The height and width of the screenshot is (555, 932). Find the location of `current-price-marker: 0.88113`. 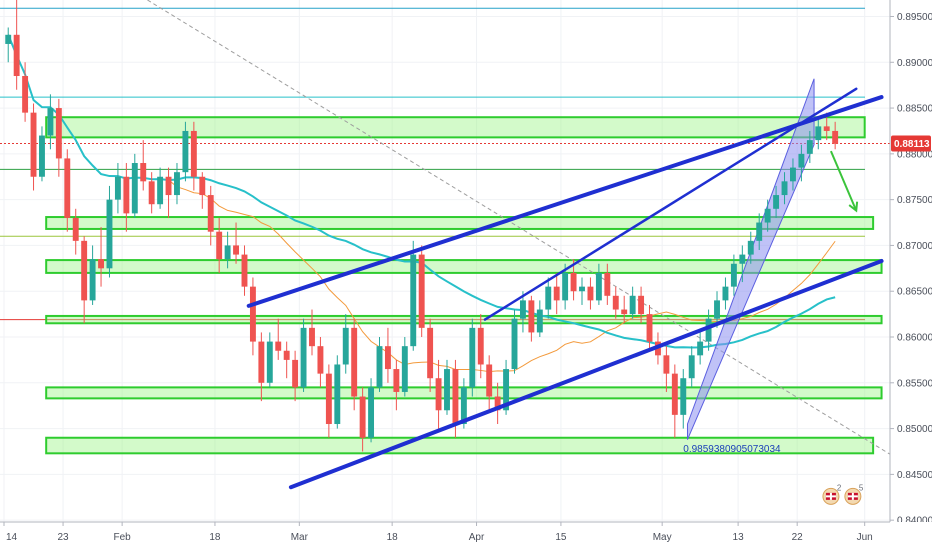

current-price-marker: 0.88113 is located at coordinates (911, 143).